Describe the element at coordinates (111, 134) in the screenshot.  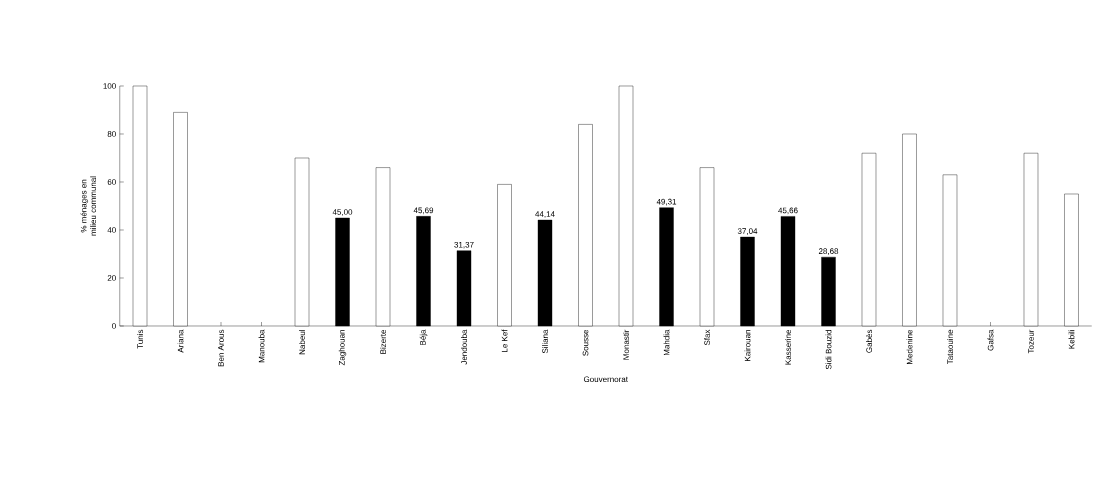
I see `y-tick-label: 80` at that location.